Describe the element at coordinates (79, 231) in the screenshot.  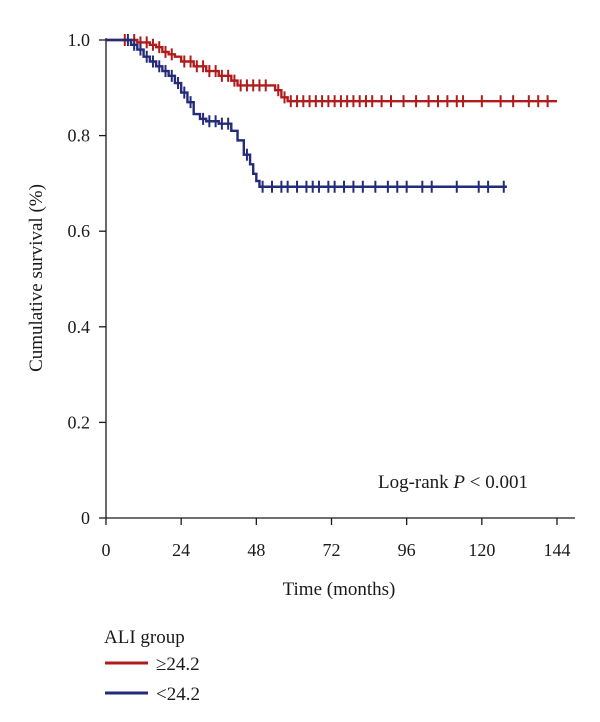
I see `y-tick-label: 0.6` at that location.